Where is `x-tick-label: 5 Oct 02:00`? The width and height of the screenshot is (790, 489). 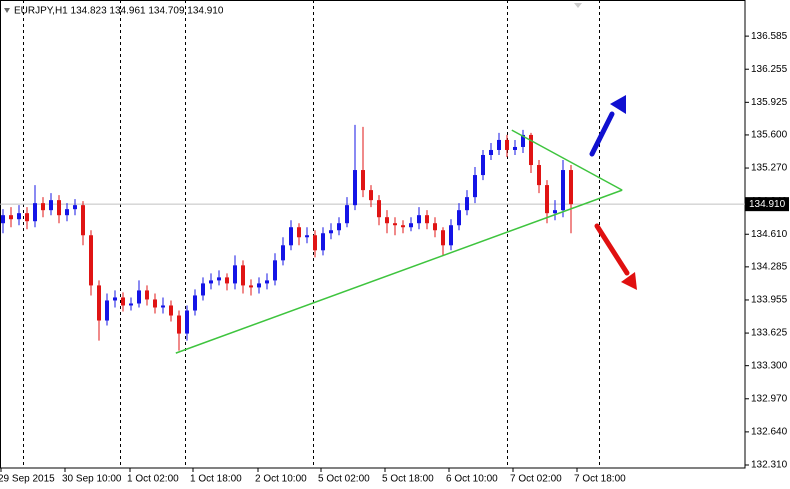 x-tick-label: 5 Oct 02:00 is located at coordinates (344, 479).